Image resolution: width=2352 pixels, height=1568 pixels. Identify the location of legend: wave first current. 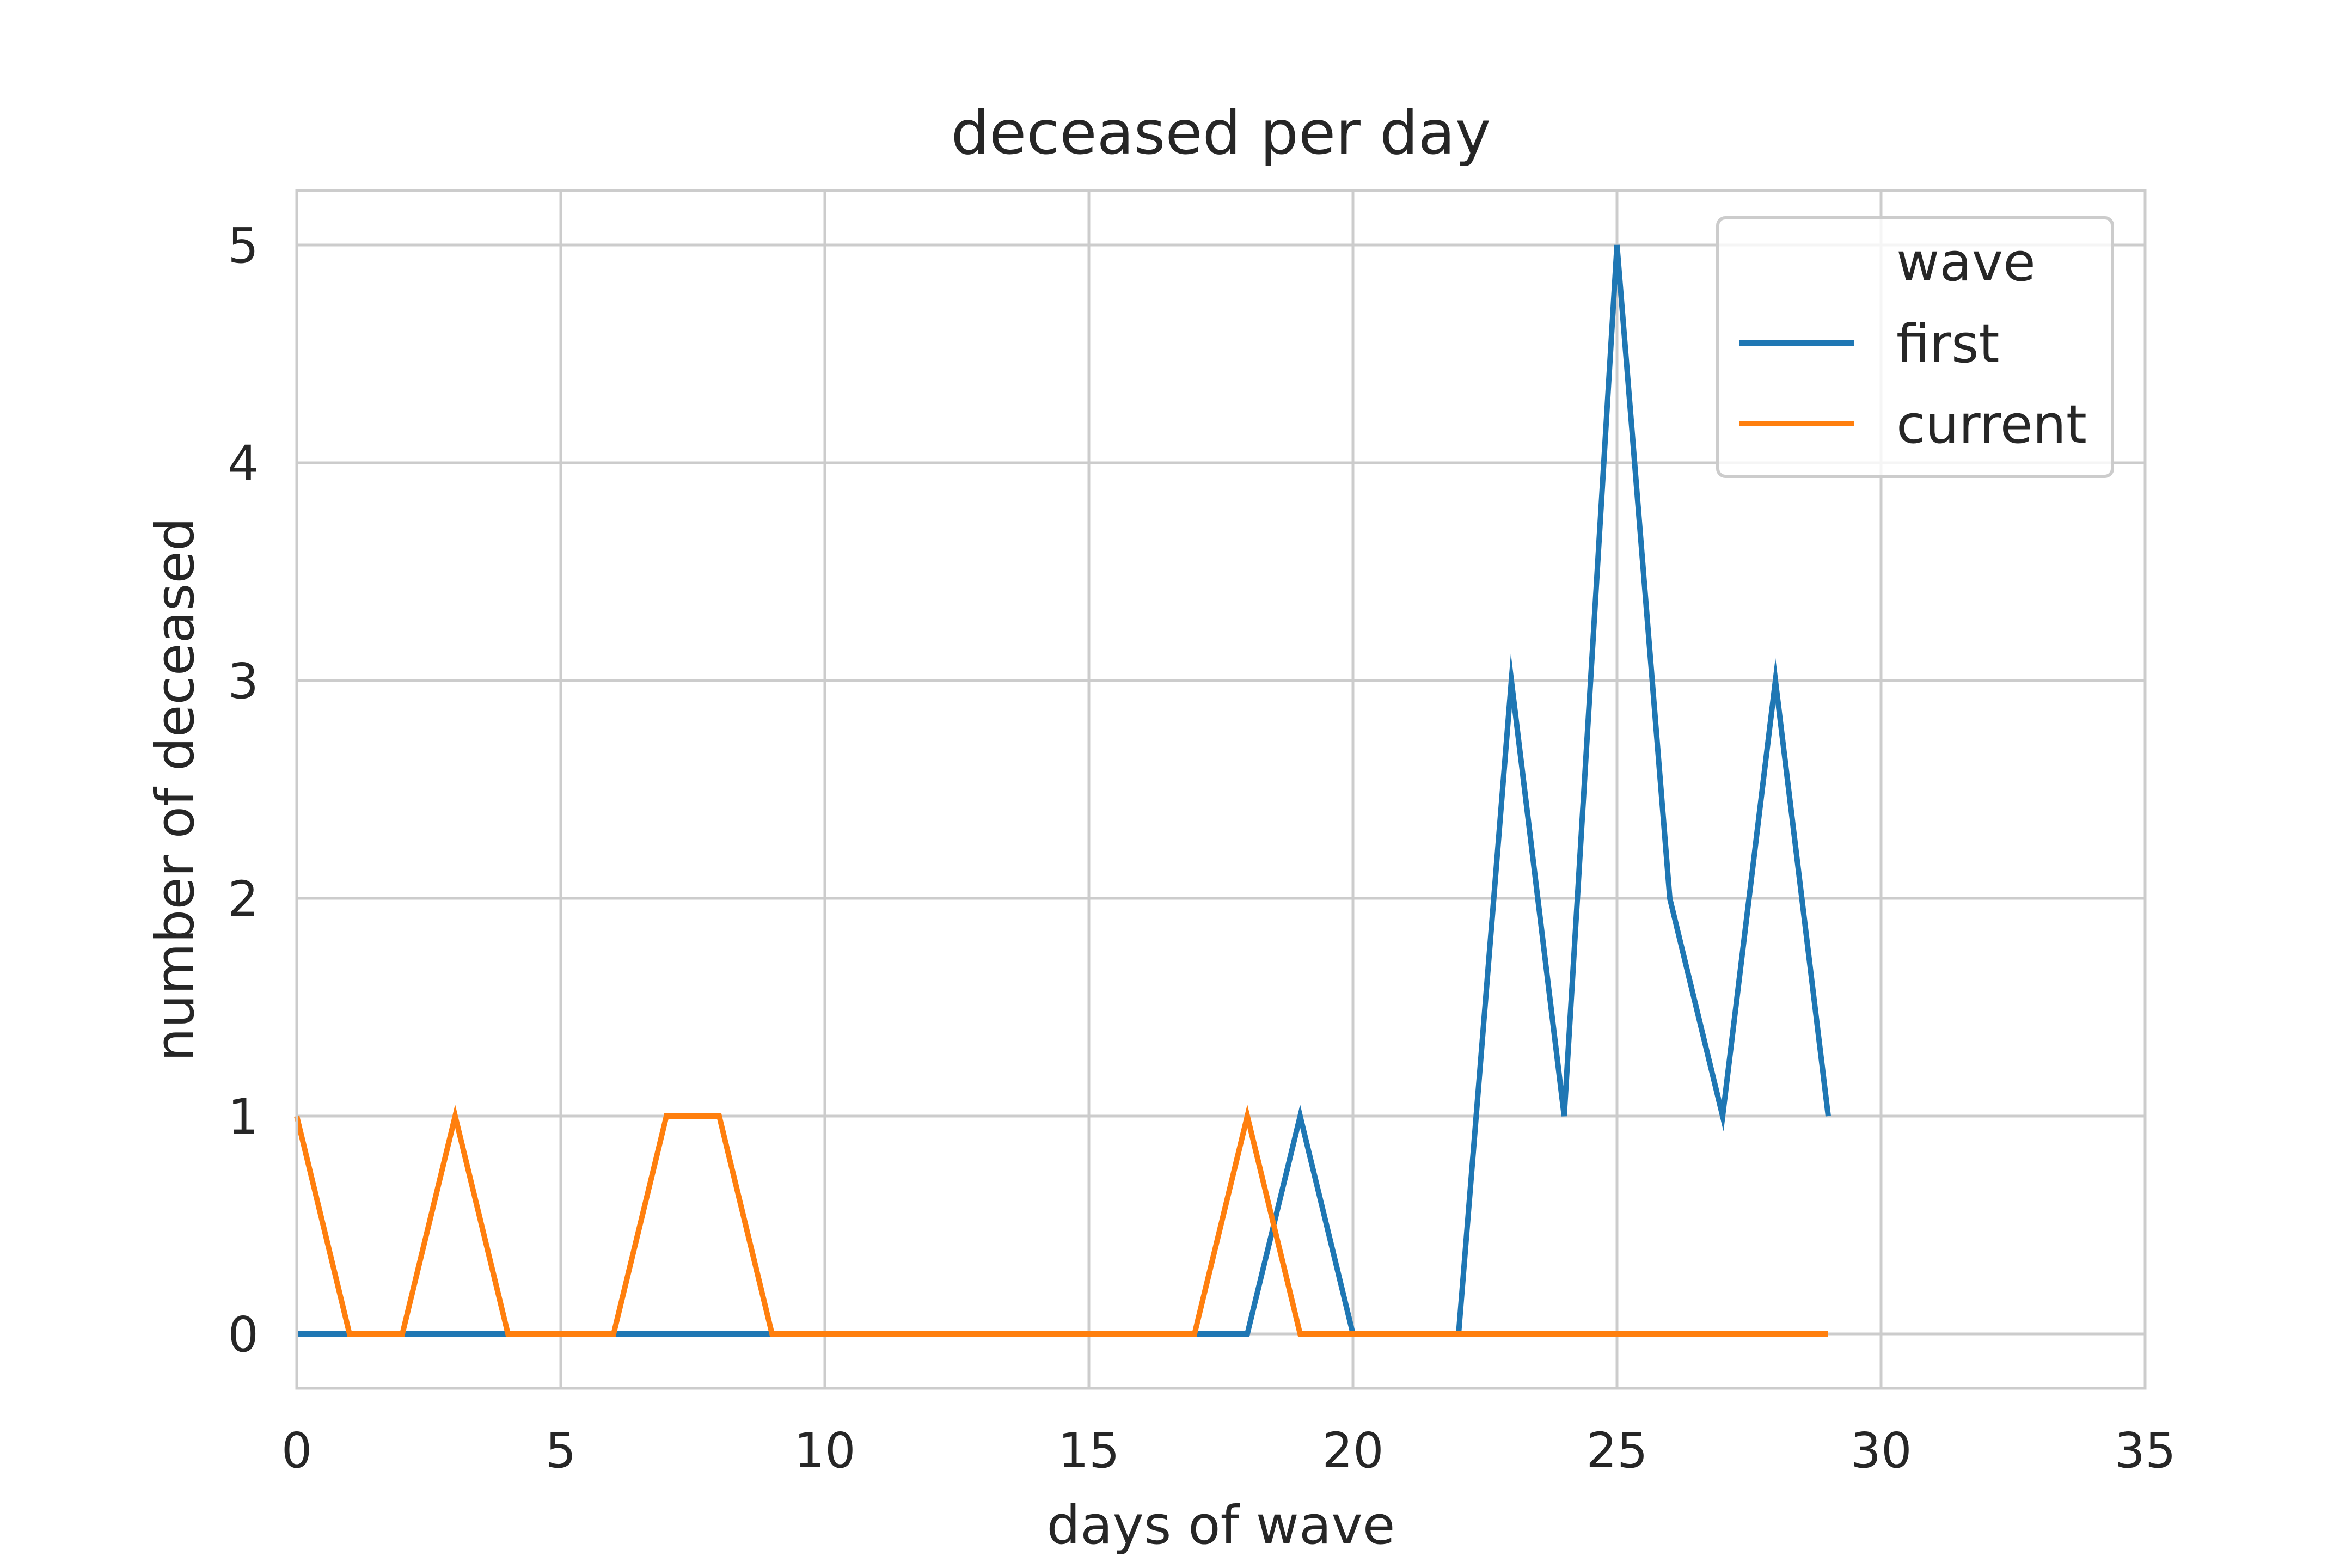
(1915, 347).